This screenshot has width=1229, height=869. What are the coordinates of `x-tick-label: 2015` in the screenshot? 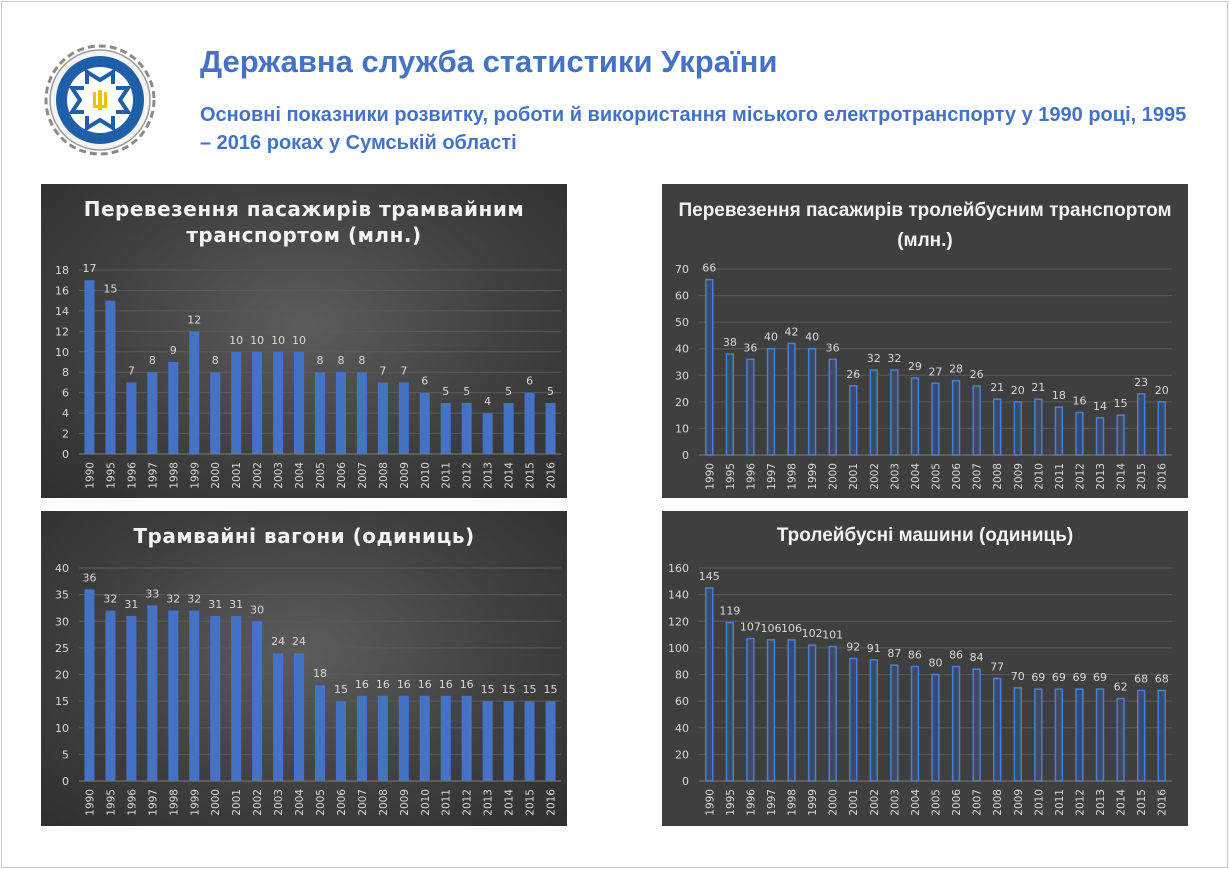 It's located at (531, 475).